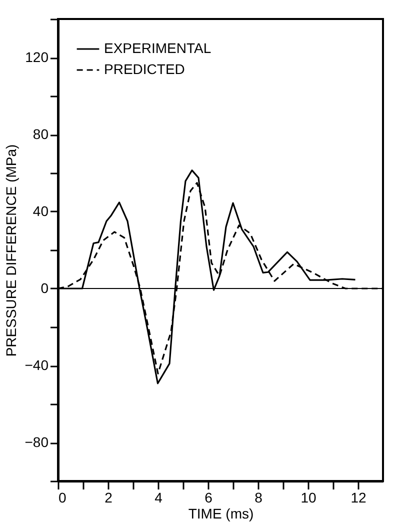  I want to click on x-tick-label: 4, so click(158, 498).